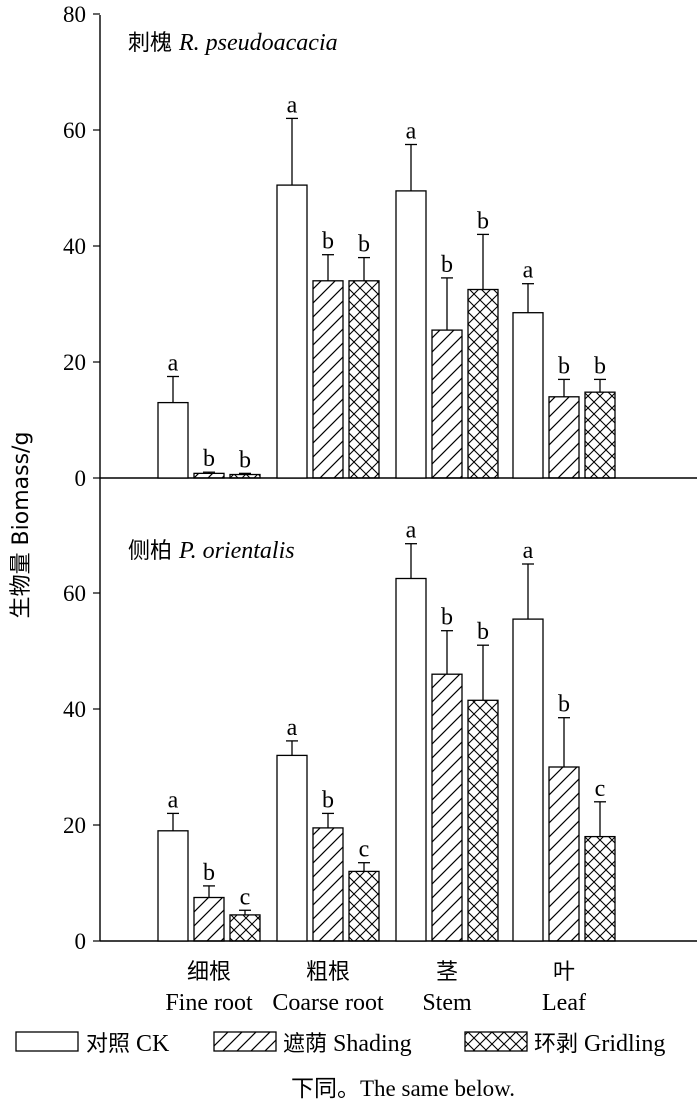 This screenshot has width=700, height=1108. What do you see at coordinates (233, 43) in the screenshot?
I see `panel-title: 刺槐 R. pseudoacacia` at bounding box center [233, 43].